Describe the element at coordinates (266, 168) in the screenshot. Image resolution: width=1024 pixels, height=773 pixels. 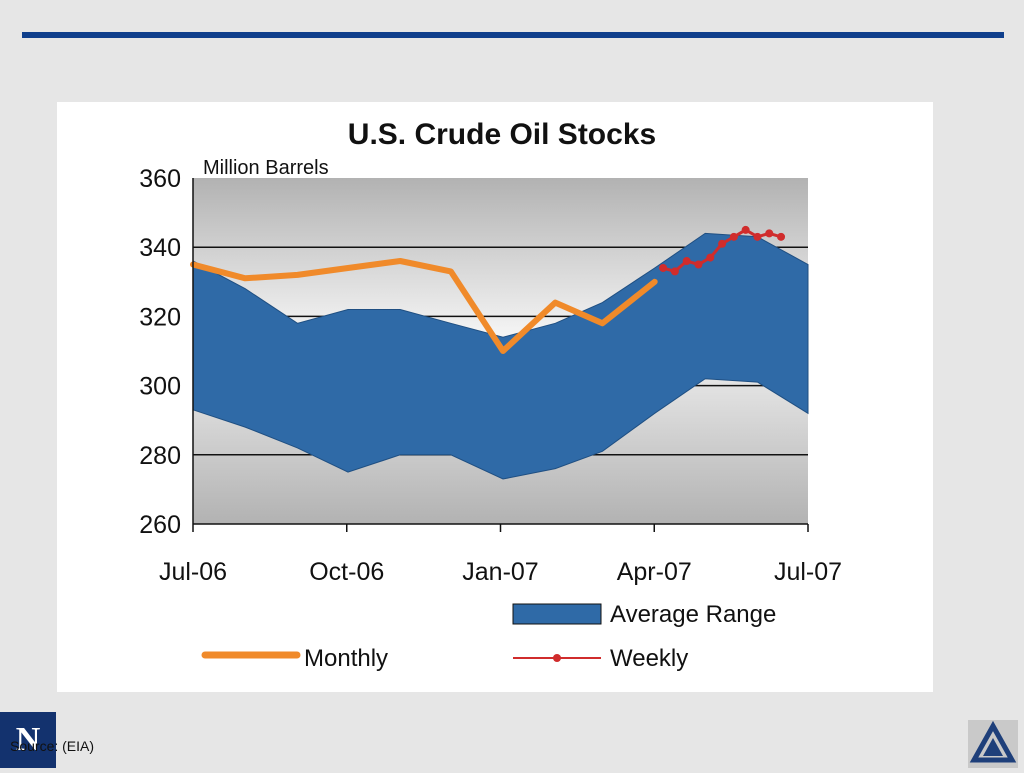
I see `y-axis-label: Million Barrels` at that location.